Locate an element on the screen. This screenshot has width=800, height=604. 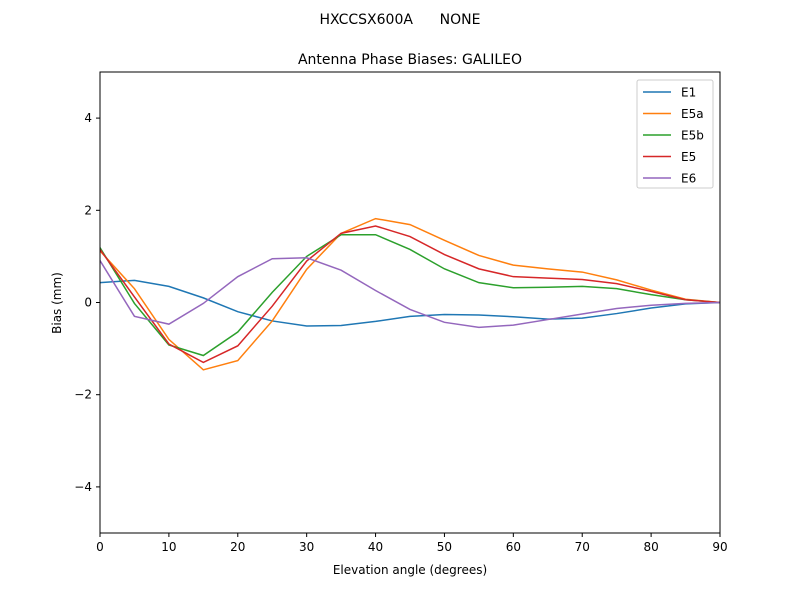
y-axis-label: Bias (mm) is located at coordinates (57, 303).